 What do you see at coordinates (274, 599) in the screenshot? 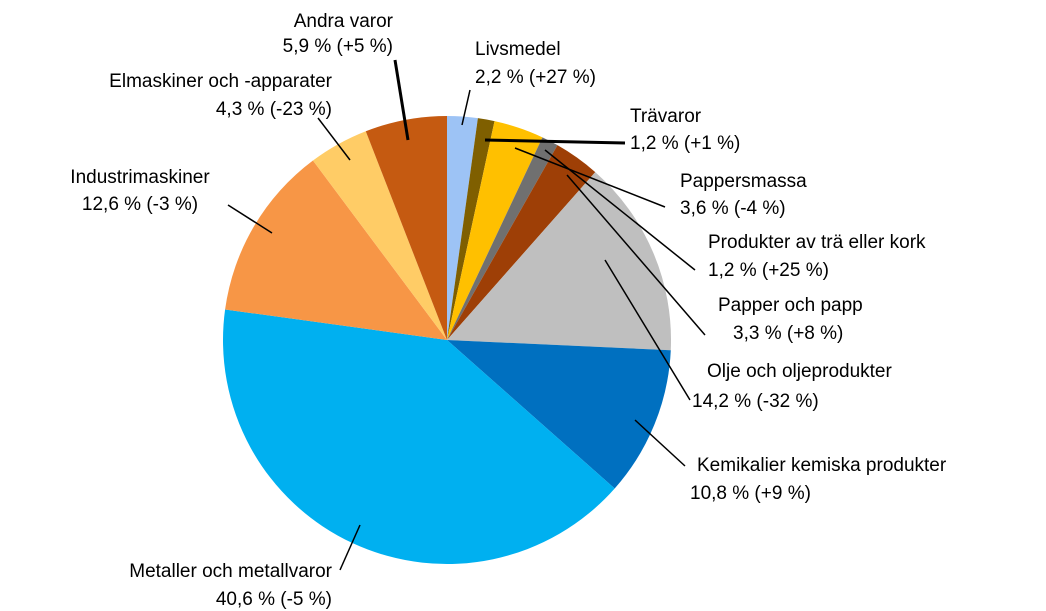
I see `value-label: 40,6 % (-5 %)` at bounding box center [274, 599].